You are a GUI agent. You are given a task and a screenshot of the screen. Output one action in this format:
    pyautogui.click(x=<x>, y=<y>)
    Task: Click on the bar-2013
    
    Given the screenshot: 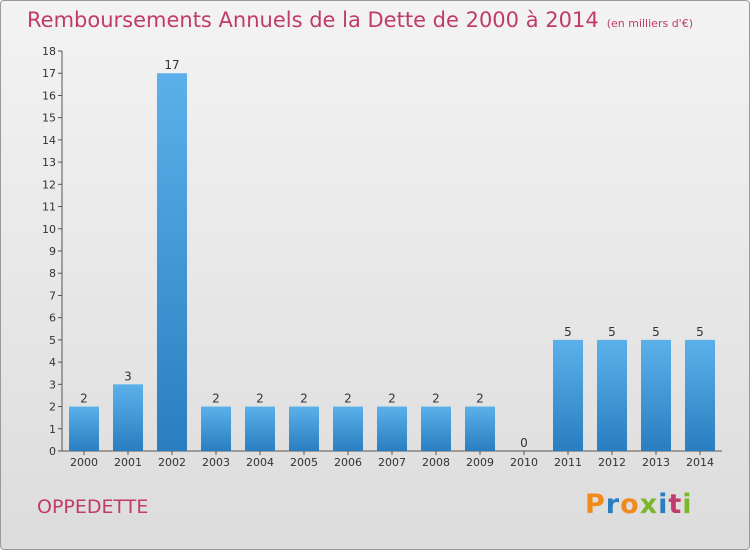 What is the action you would take?
    pyautogui.click(x=656, y=395)
    